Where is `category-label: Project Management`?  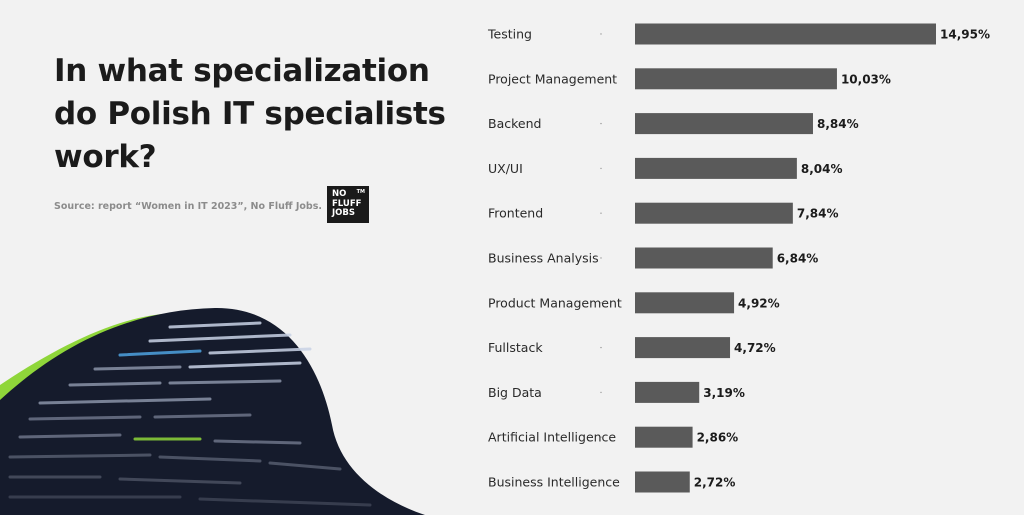
category-label: Project Management is located at coordinates (552, 78).